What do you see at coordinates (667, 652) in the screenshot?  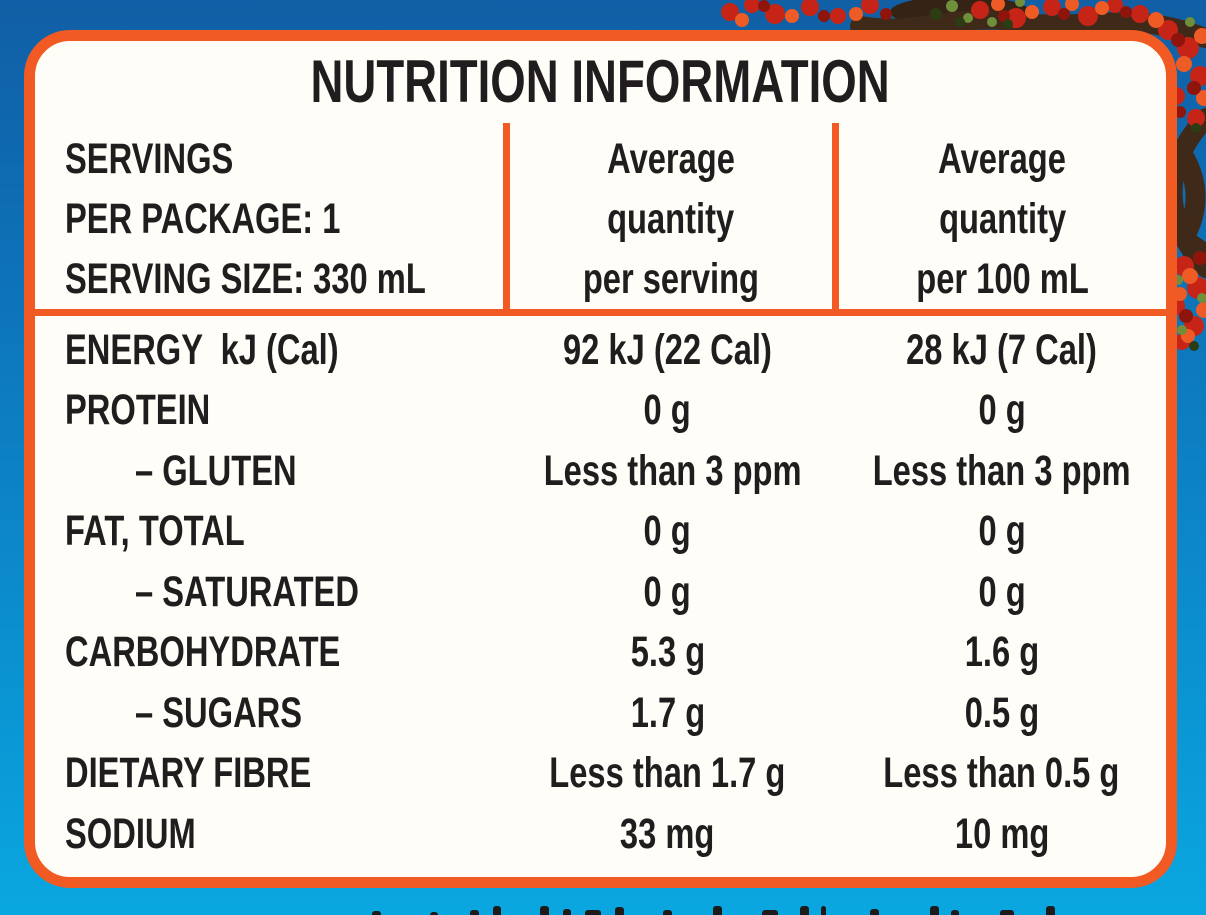 I see `value-carbohydrate-per-serving: 5.3 g` at bounding box center [667, 652].